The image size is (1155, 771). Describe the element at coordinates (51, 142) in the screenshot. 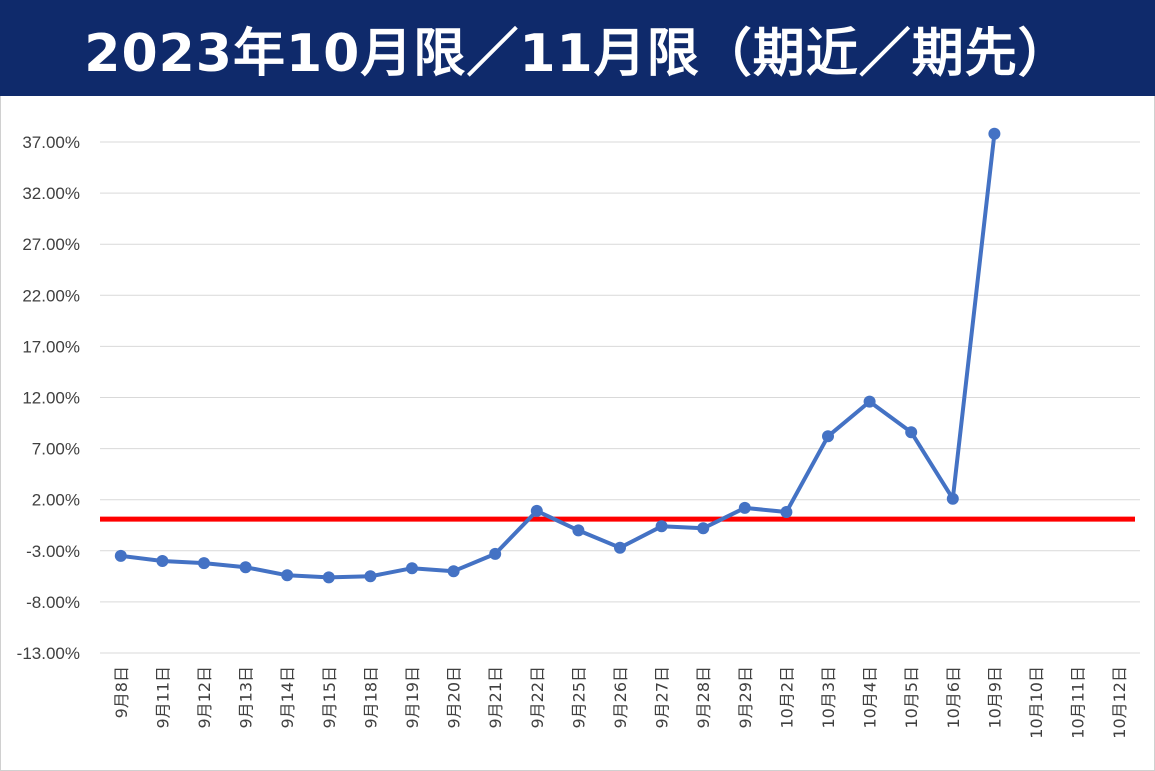

I see `y-tick-label: 37.00%` at that location.